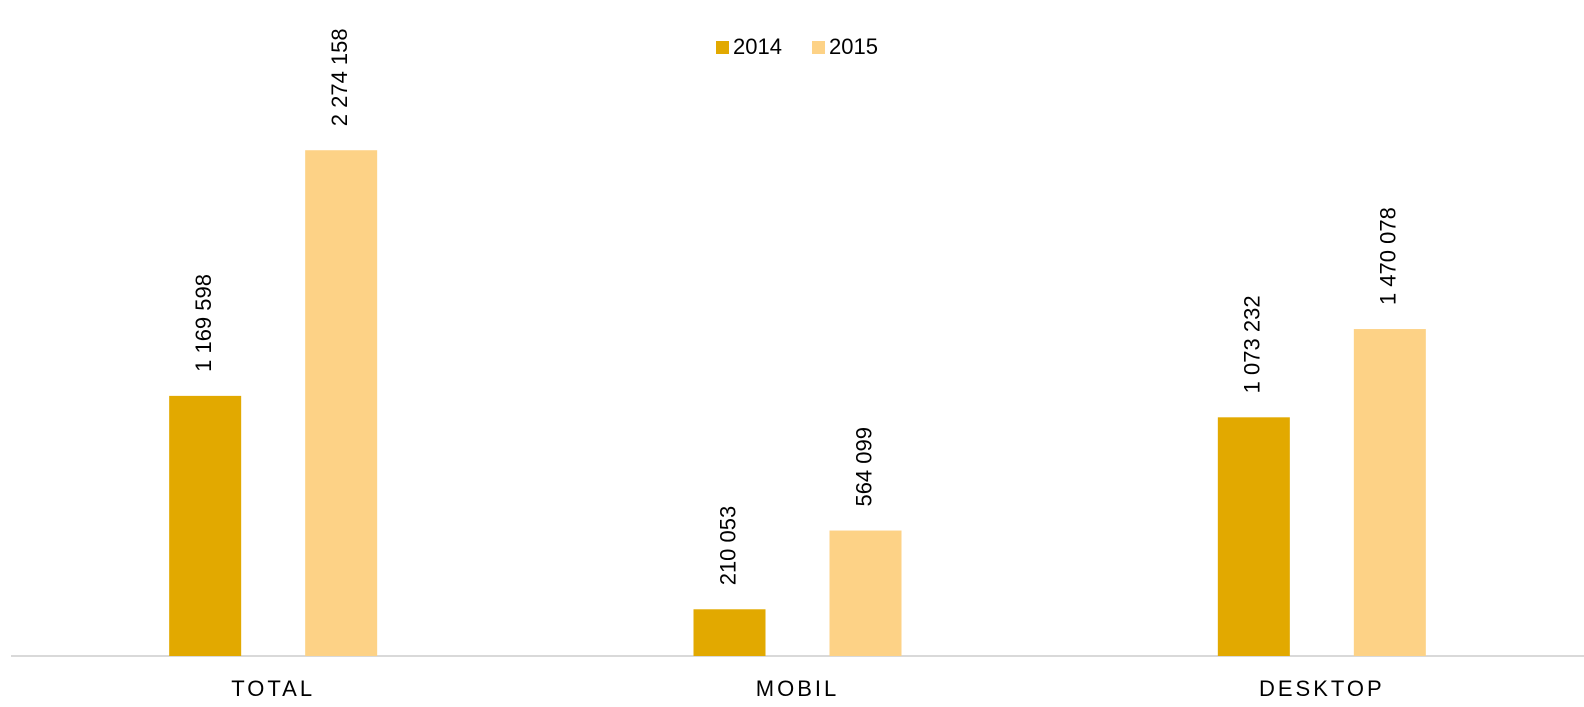 This screenshot has height=707, width=1584. Describe the element at coordinates (863, 467) in the screenshot. I see `data-label: 564 099` at that location.